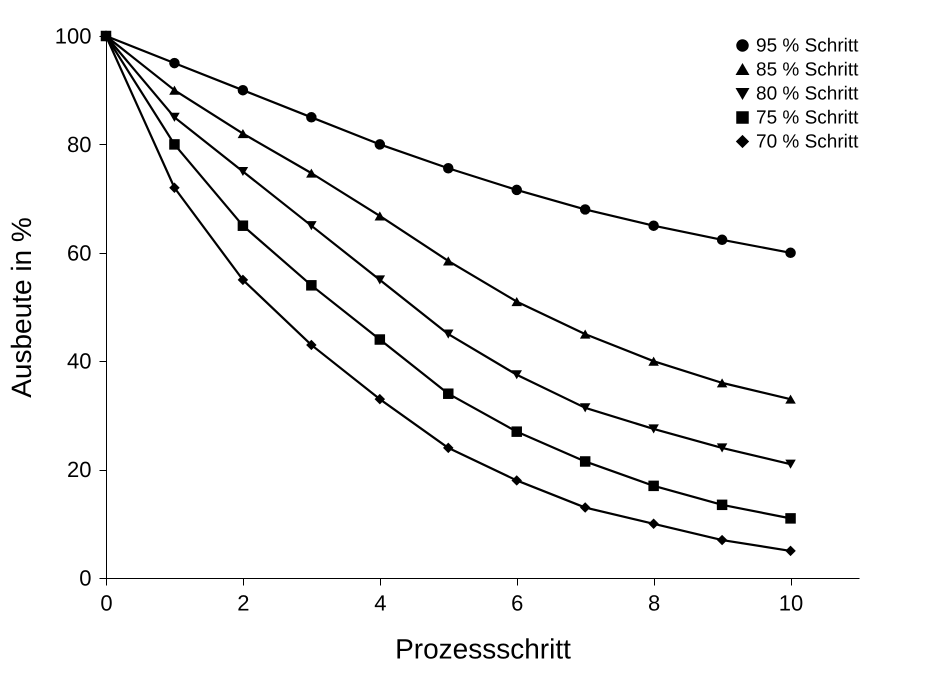 This screenshot has height=686, width=940. I want to click on legend-label: 85 % Schritt, so click(808, 70).